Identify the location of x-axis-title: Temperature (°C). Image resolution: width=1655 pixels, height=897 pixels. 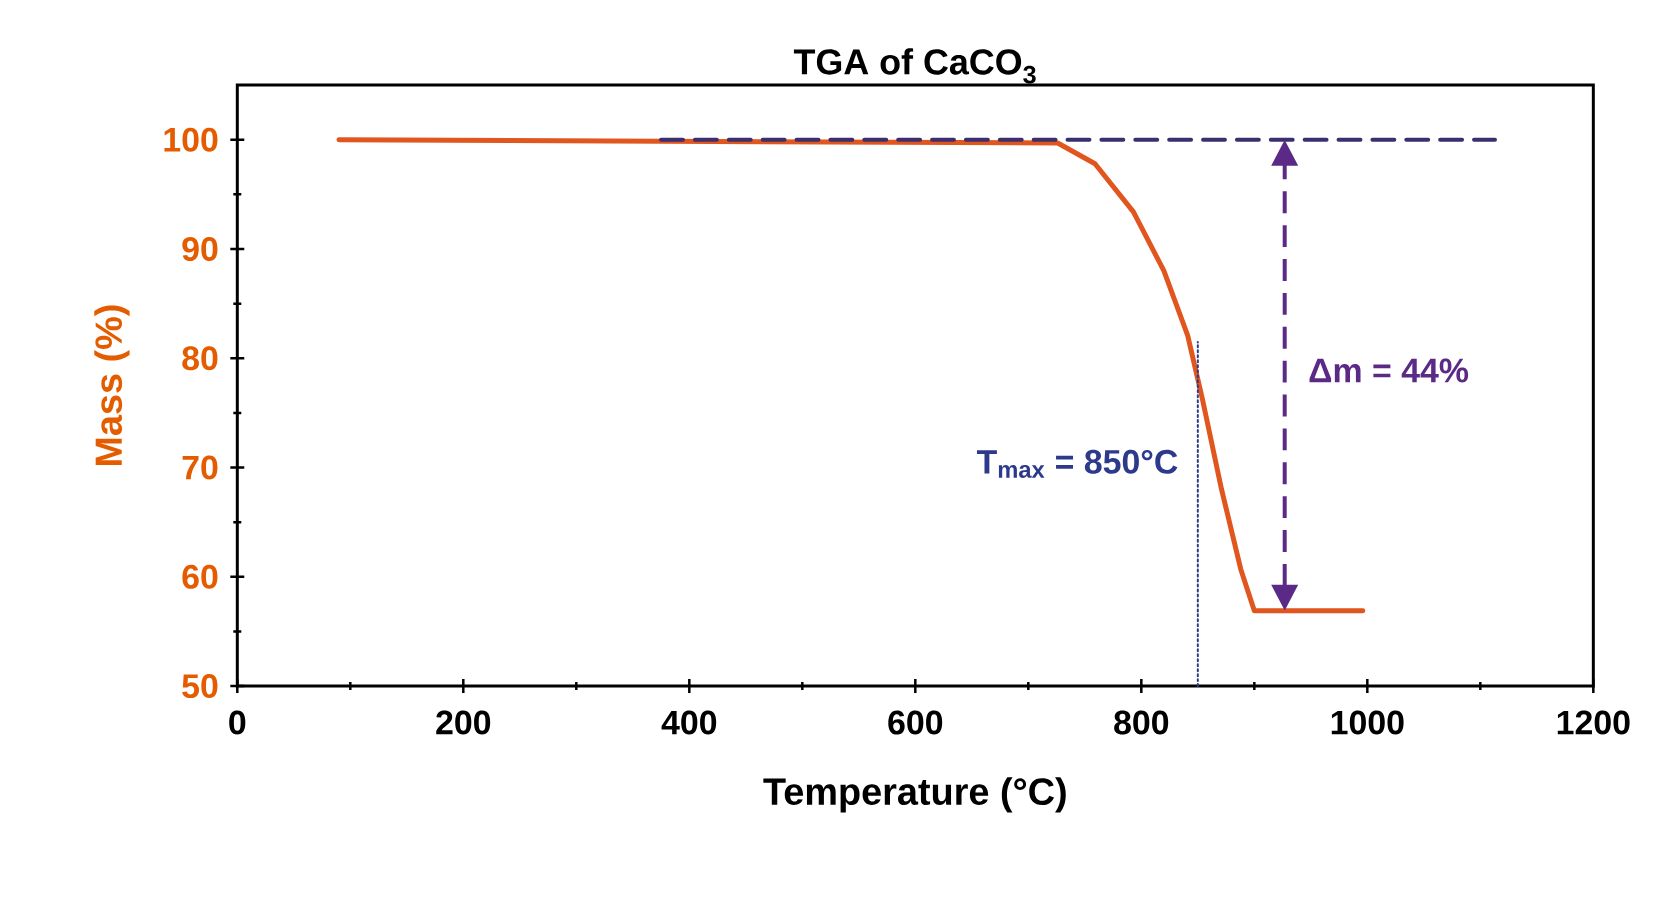
(914, 795).